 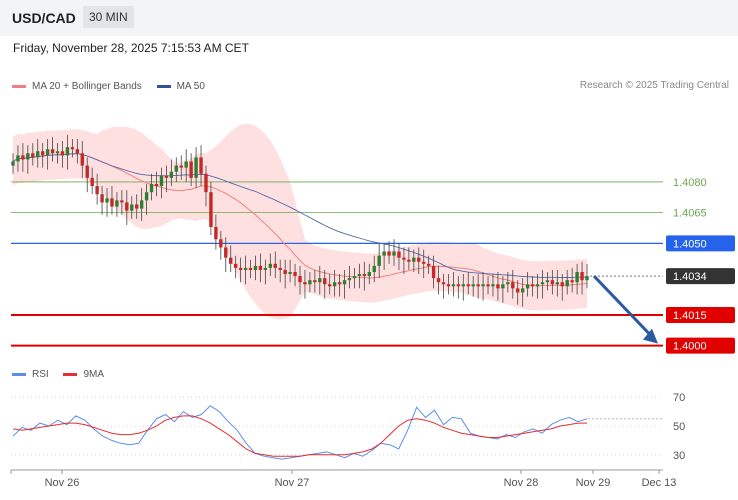 I want to click on level-label: 1.4034, so click(x=690, y=277).